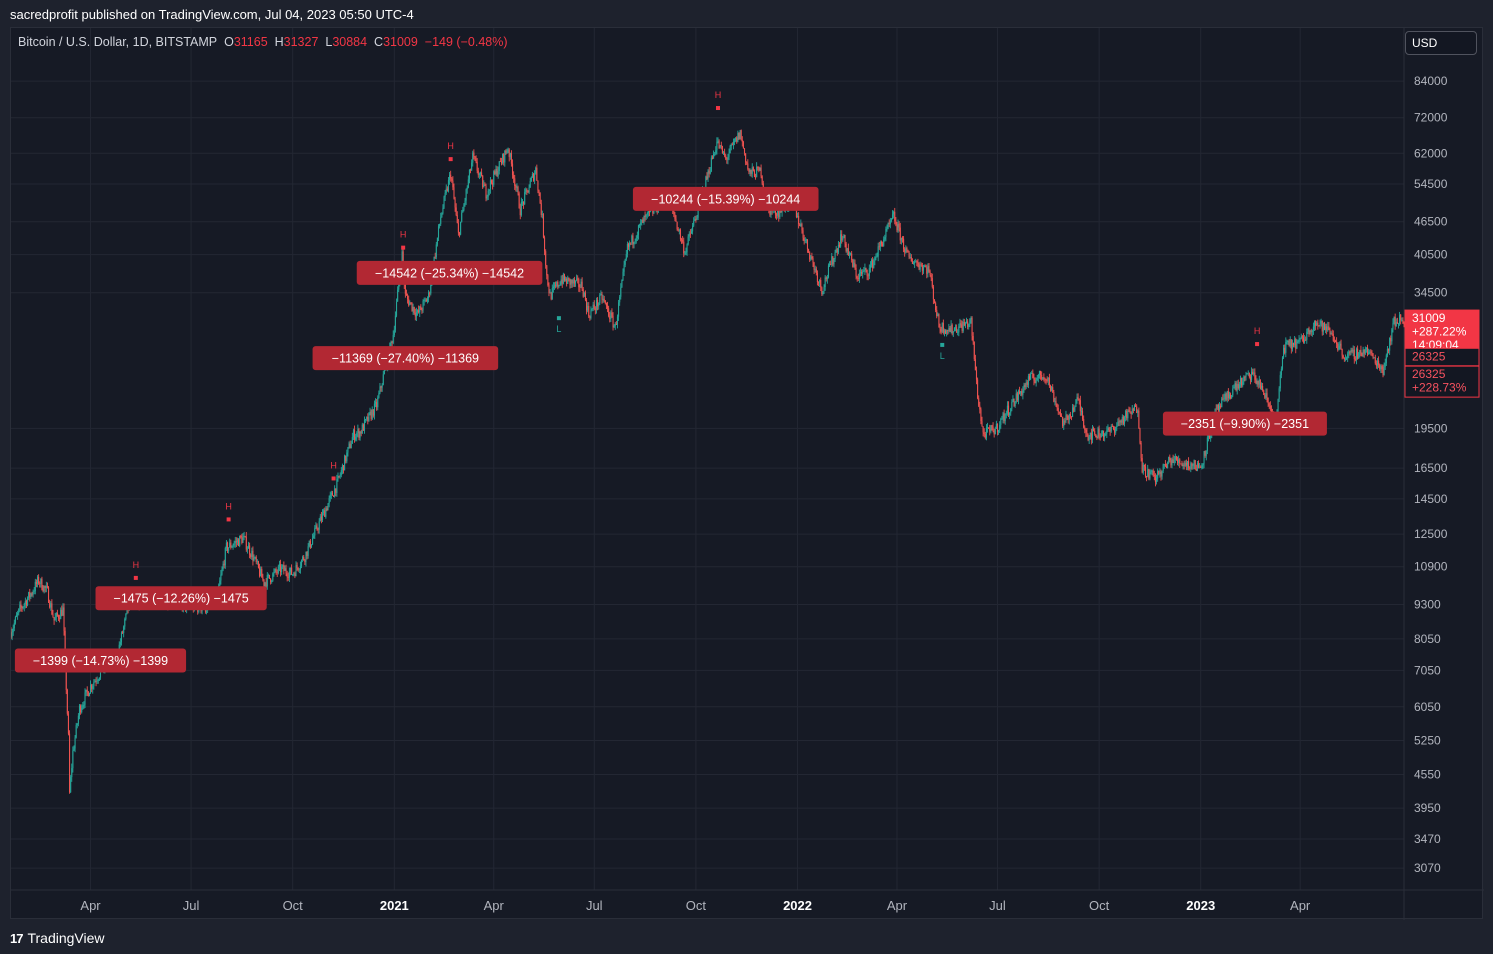 Image resolution: width=1493 pixels, height=954 pixels. Describe the element at coordinates (1257, 336) in the screenshot. I see `high-marker: H` at that location.